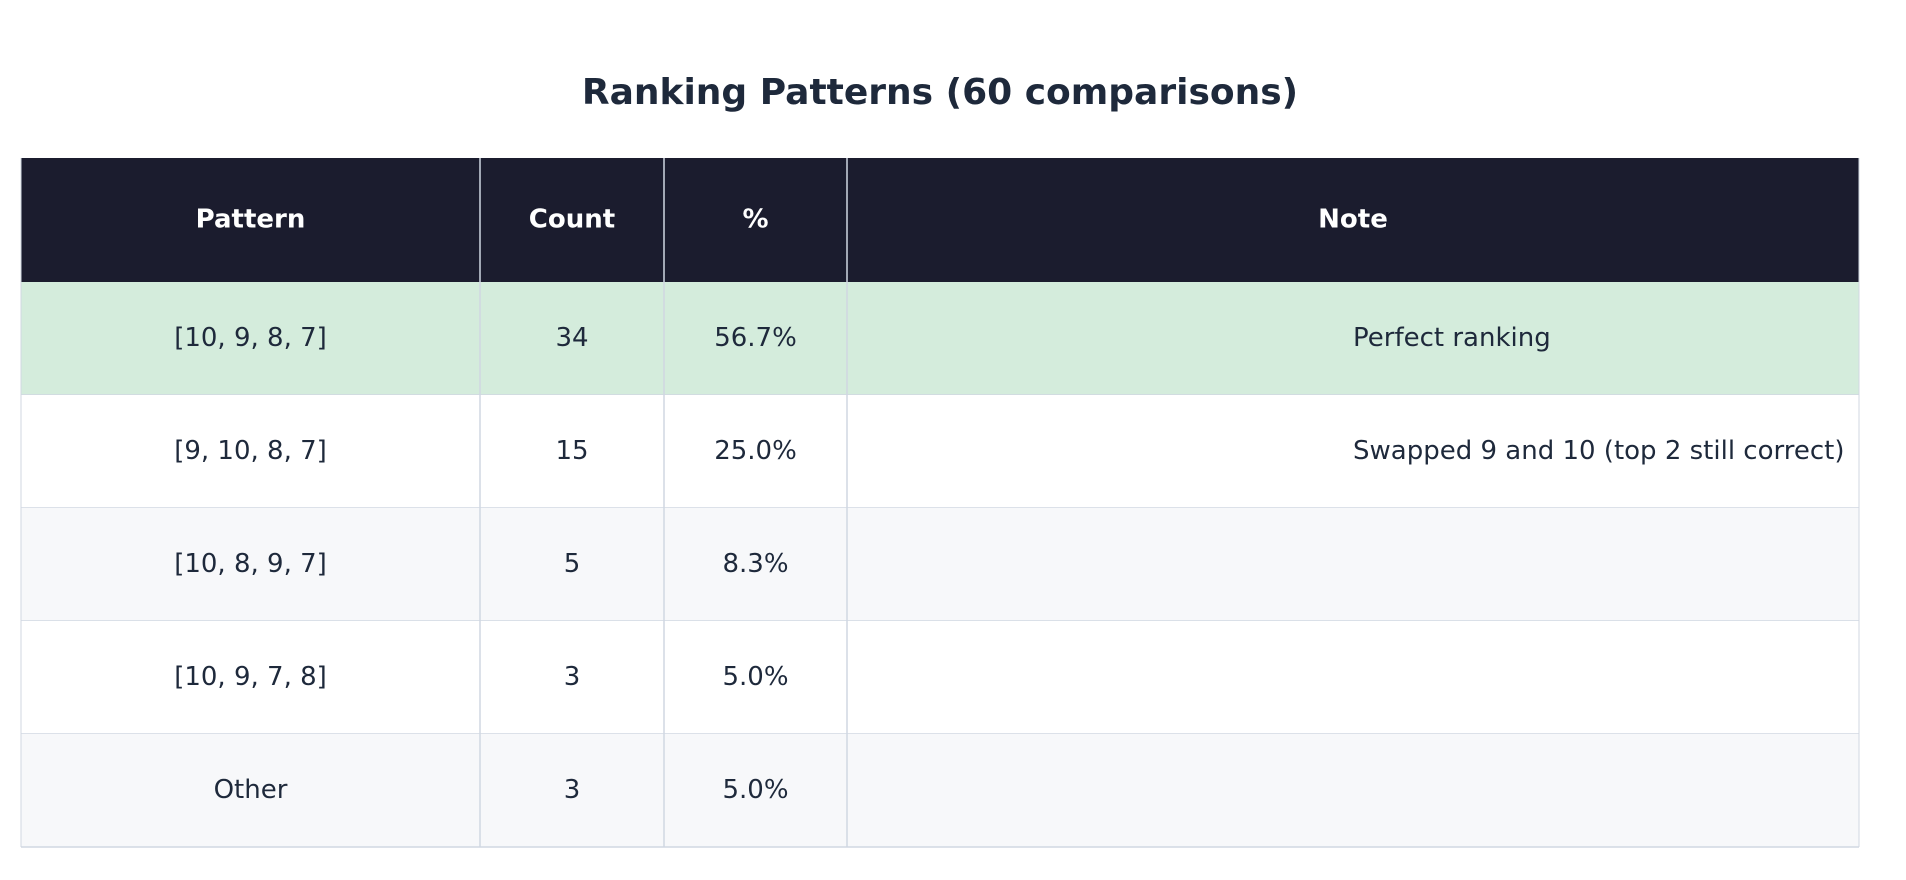 This screenshot has width=1906, height=880. I want to click on cell: 56.7%, so click(755, 338).